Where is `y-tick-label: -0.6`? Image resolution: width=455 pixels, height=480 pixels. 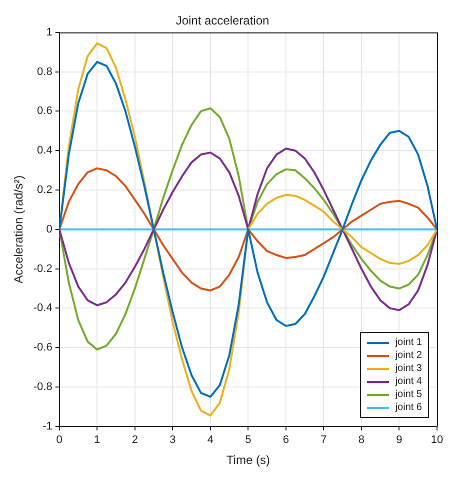
y-tick-label: -0.6 is located at coordinates (42, 348).